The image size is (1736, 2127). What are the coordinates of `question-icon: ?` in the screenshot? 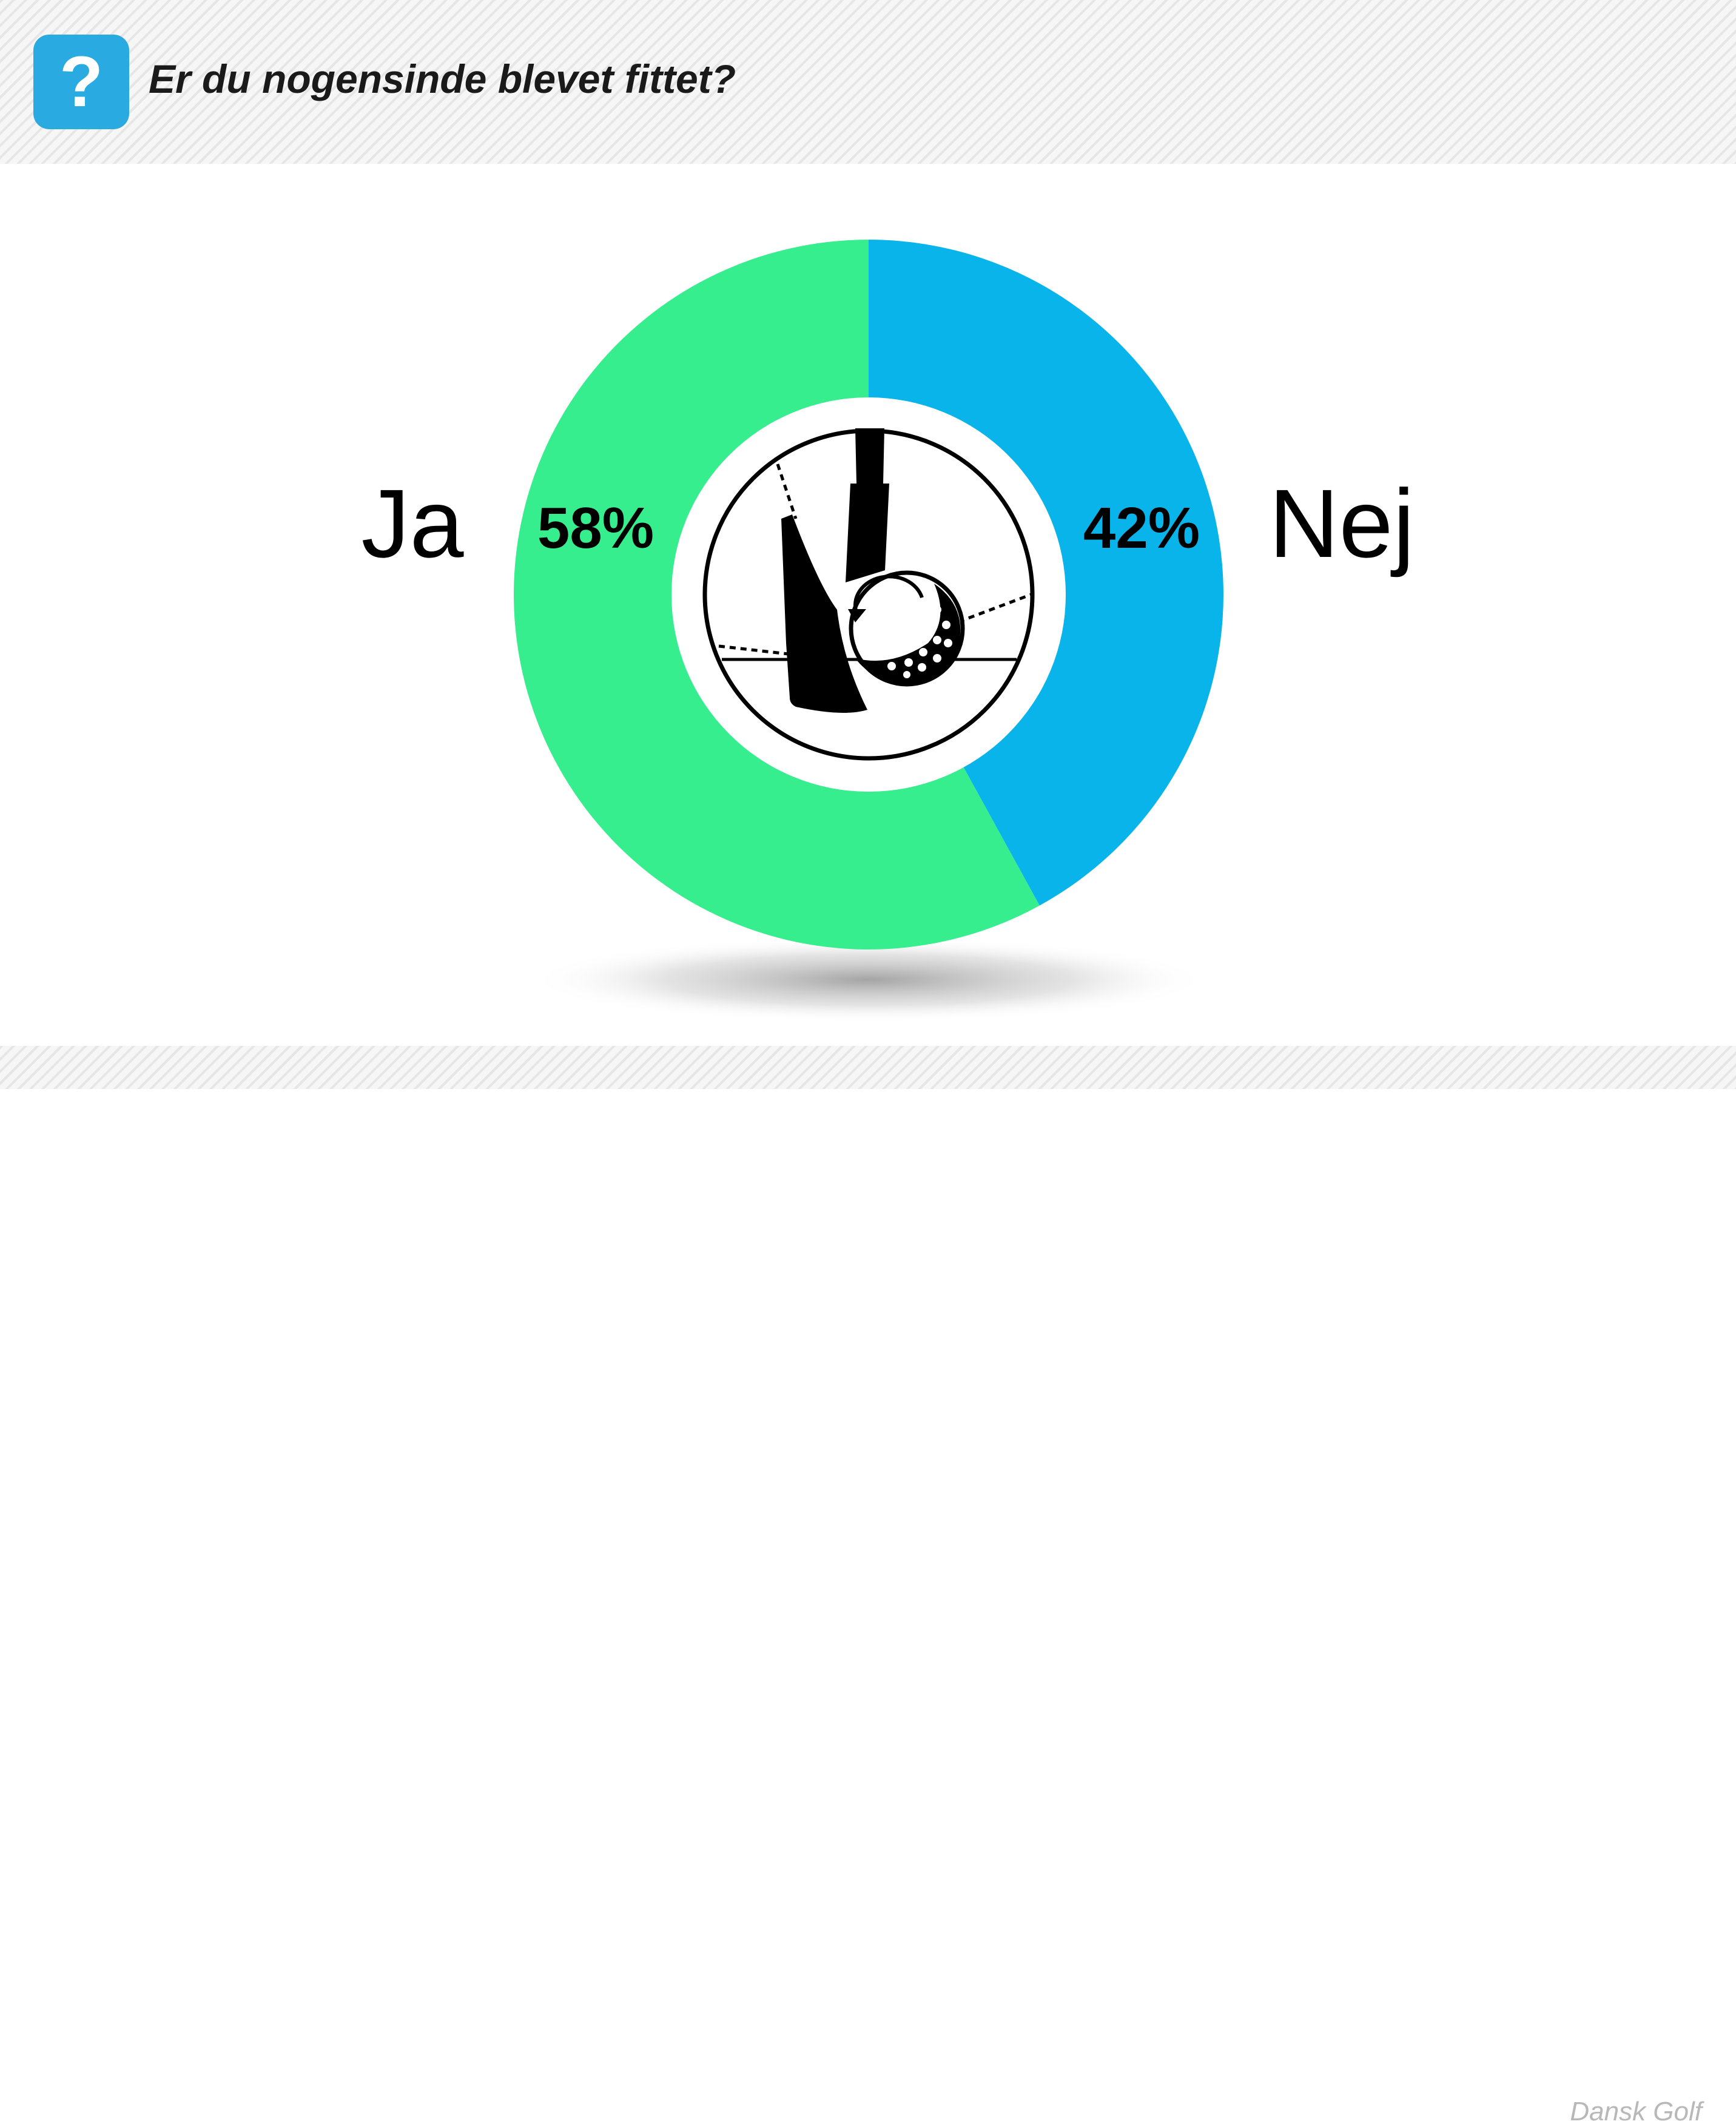 It's located at (81, 82).